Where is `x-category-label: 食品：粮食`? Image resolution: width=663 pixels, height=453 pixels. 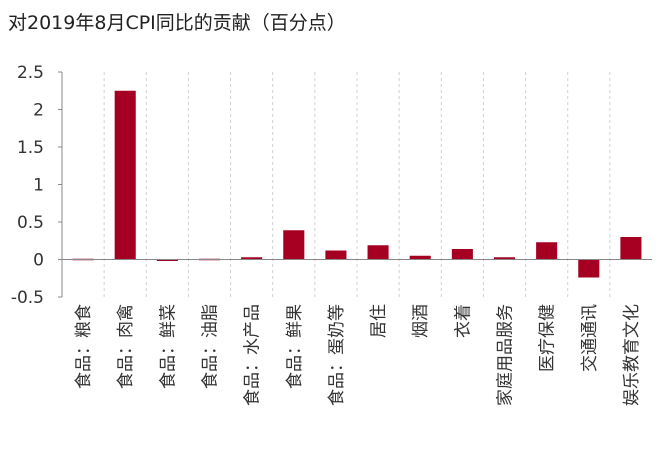
x-category-label: 食品：粮食 is located at coordinates (84, 346).